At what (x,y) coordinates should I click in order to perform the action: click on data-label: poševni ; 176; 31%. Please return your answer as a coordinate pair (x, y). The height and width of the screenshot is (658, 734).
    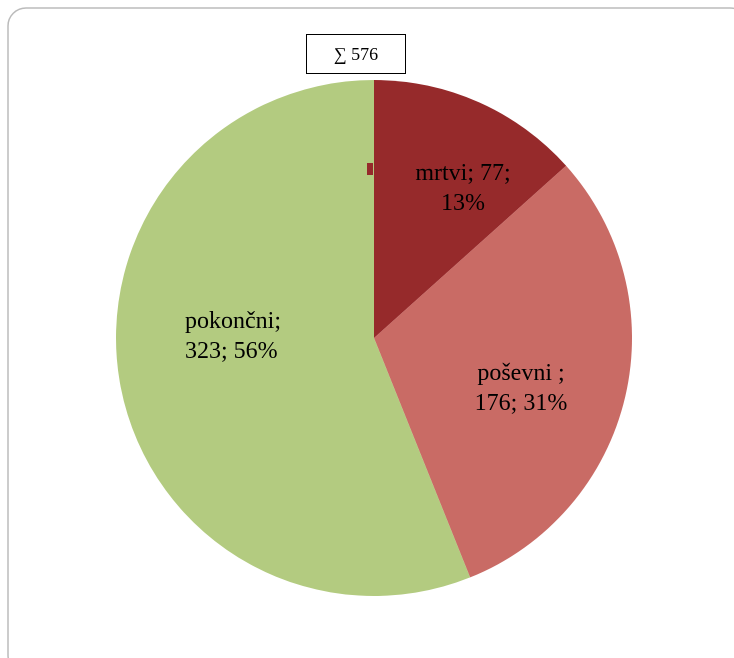
    Looking at the image, I should click on (521, 388).